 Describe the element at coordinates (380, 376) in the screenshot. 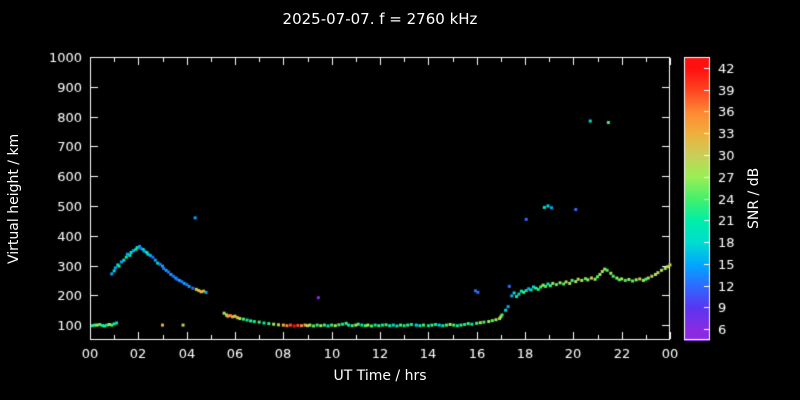

I see `x-axis-label: UT Time / hrs` at that location.